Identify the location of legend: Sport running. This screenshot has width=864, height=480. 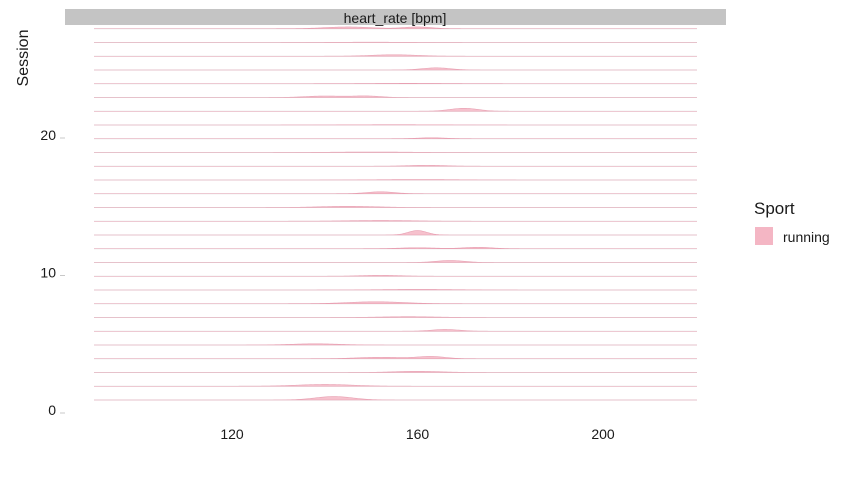
(792, 222).